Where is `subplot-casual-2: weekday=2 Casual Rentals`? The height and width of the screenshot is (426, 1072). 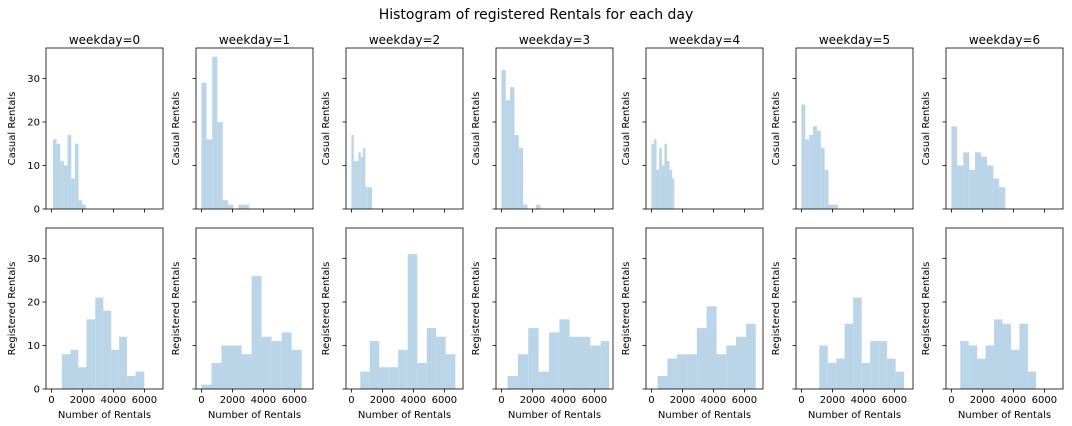 subplot-casual-2: weekday=2 Casual Rentals is located at coordinates (392, 123).